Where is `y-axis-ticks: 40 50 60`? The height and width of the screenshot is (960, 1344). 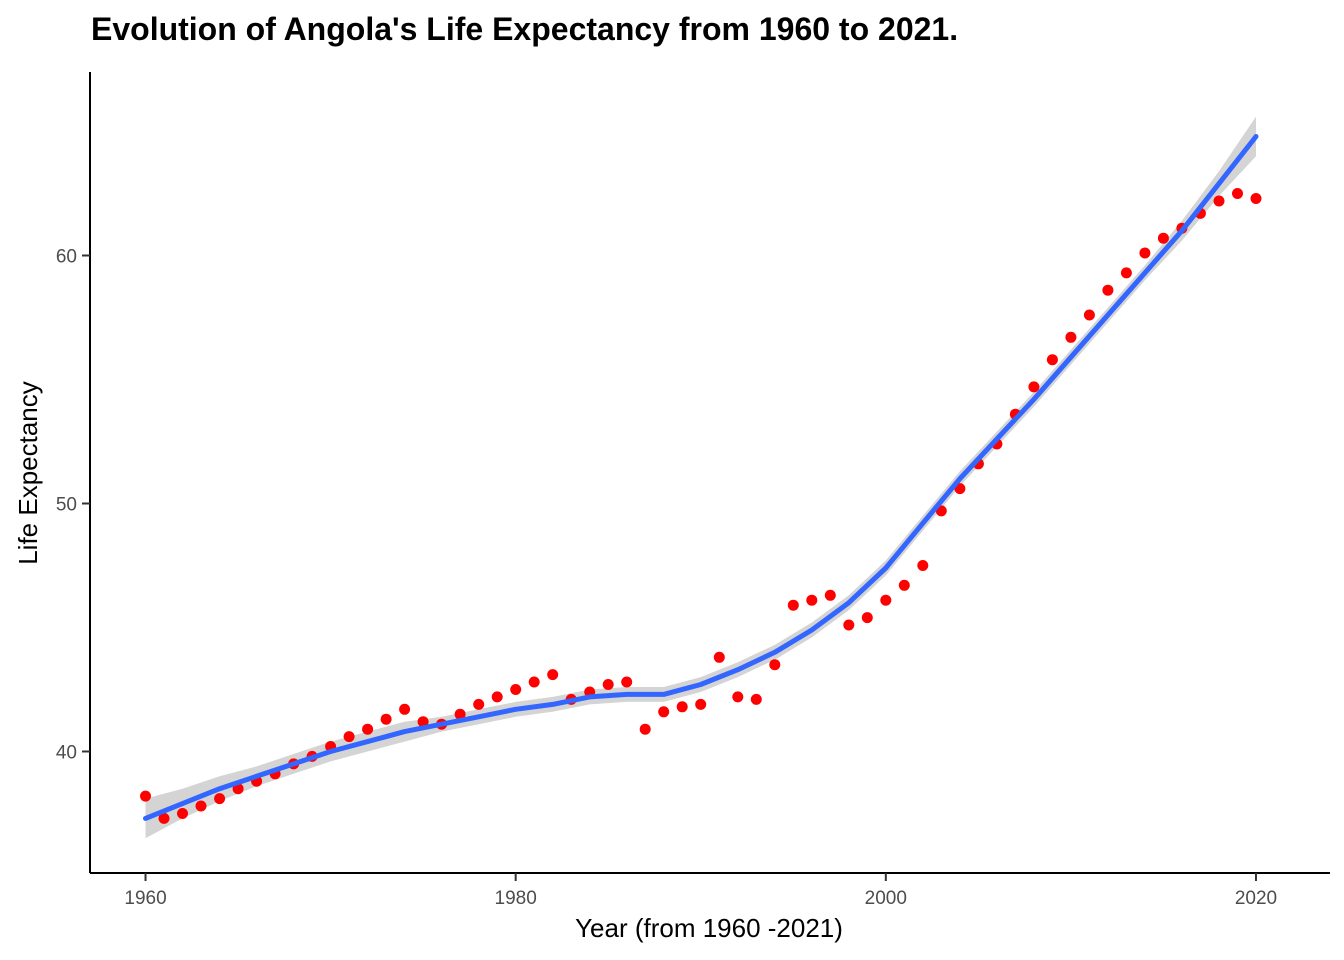
y-axis-ticks: 40 50 60 is located at coordinates (73, 505).